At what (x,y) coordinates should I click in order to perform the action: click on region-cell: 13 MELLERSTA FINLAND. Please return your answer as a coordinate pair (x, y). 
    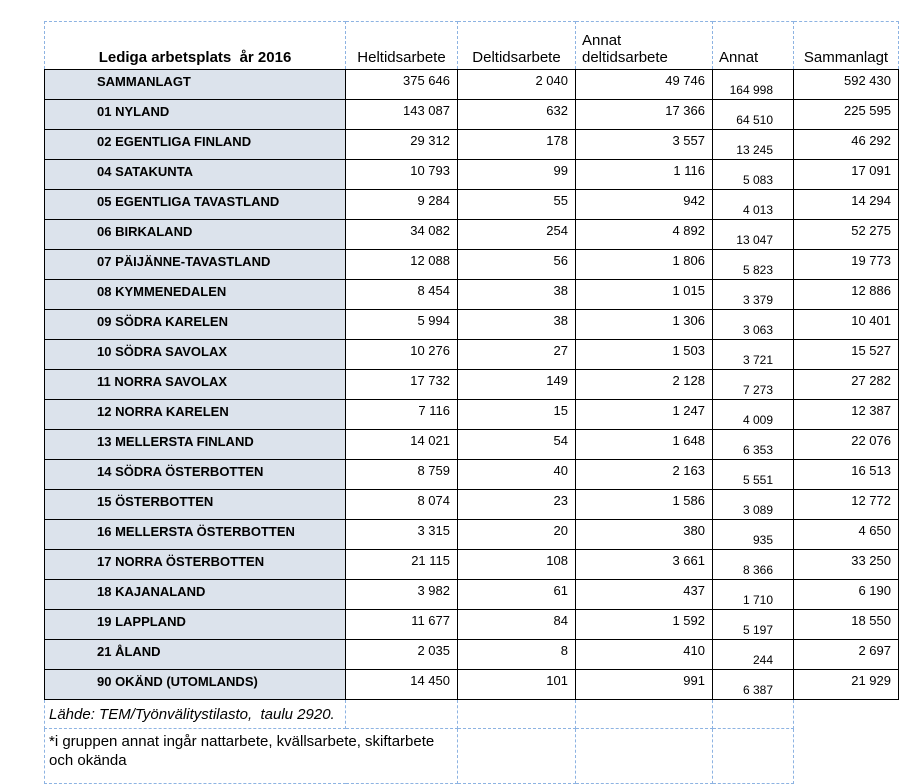
    Looking at the image, I should click on (195, 444).